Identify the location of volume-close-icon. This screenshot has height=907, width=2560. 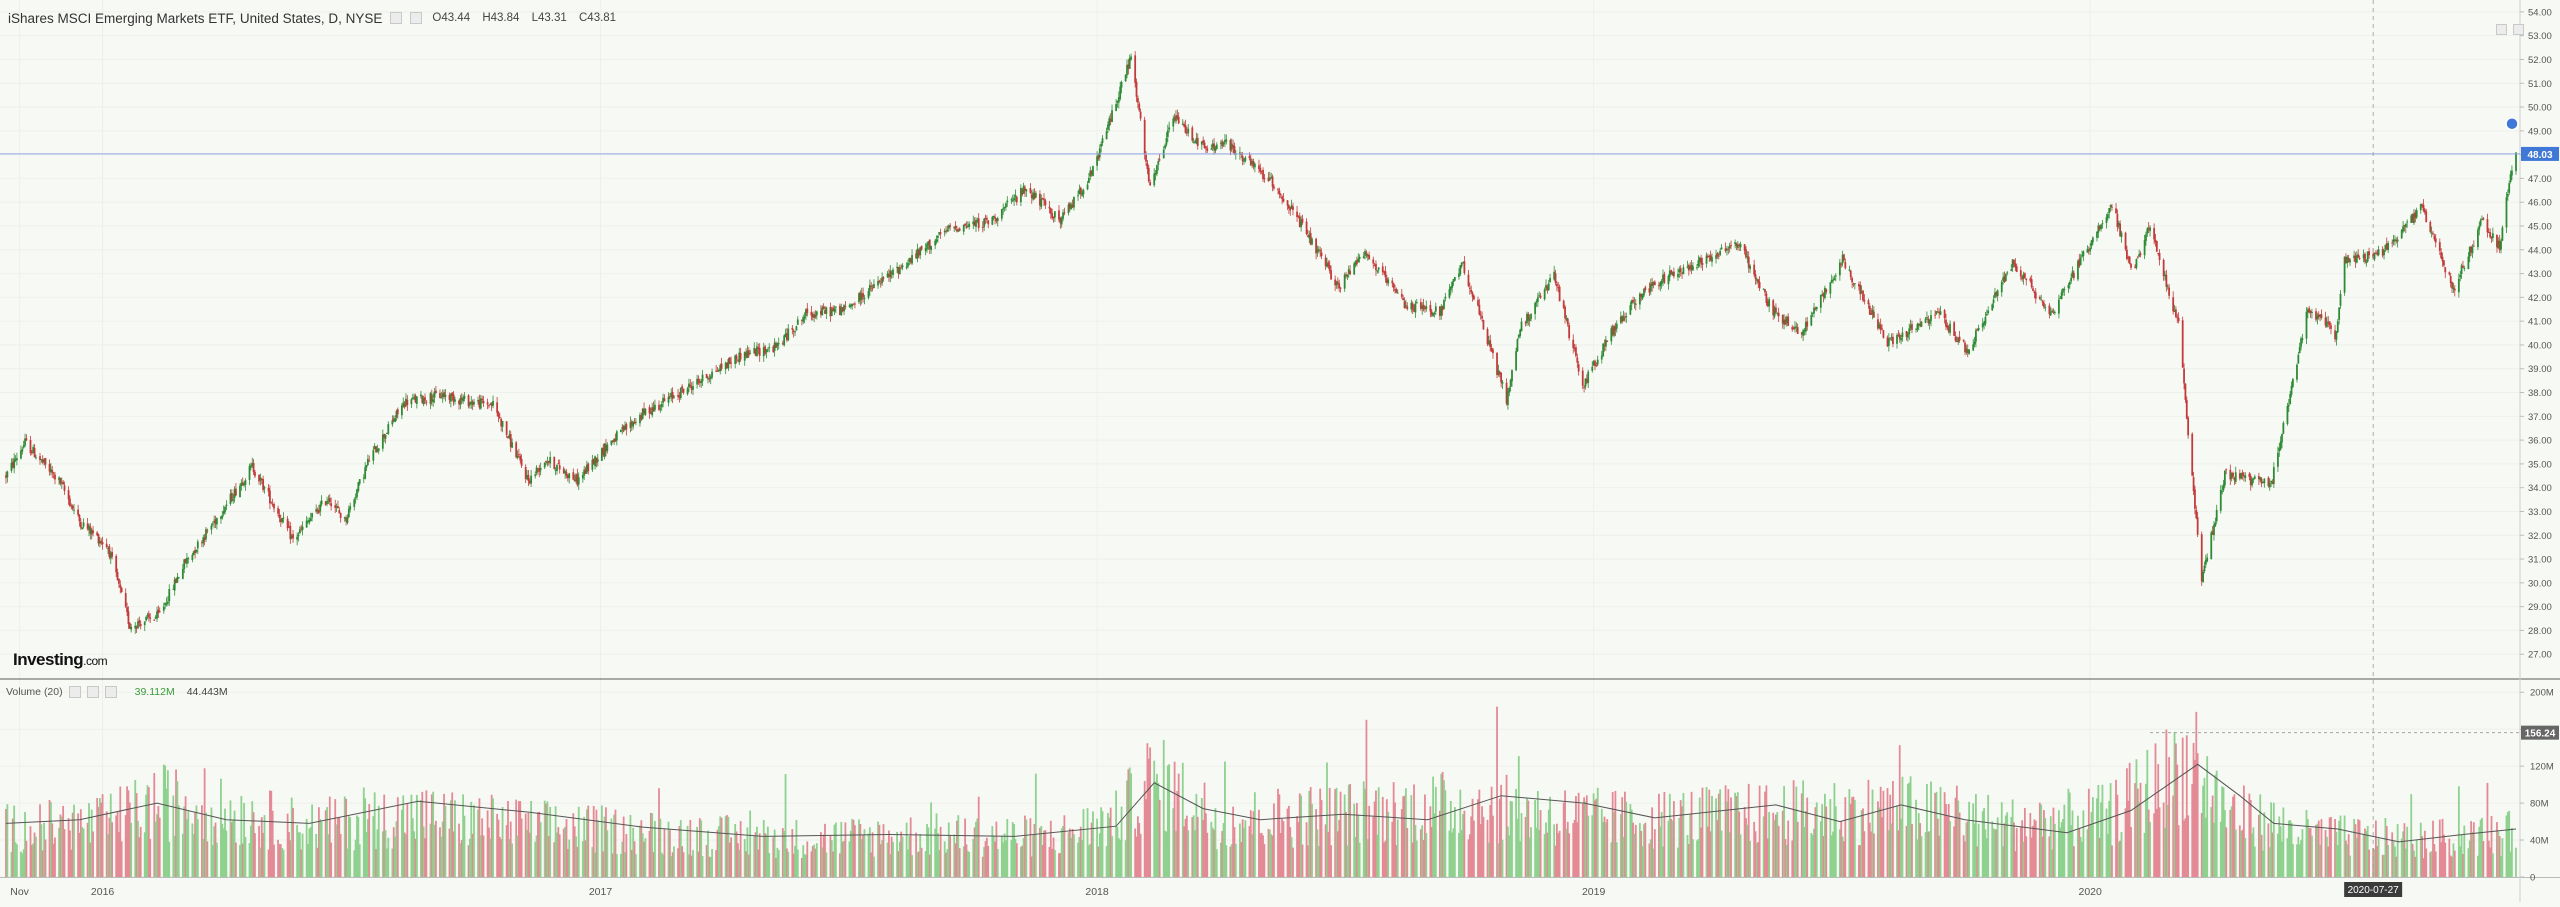
(110, 692).